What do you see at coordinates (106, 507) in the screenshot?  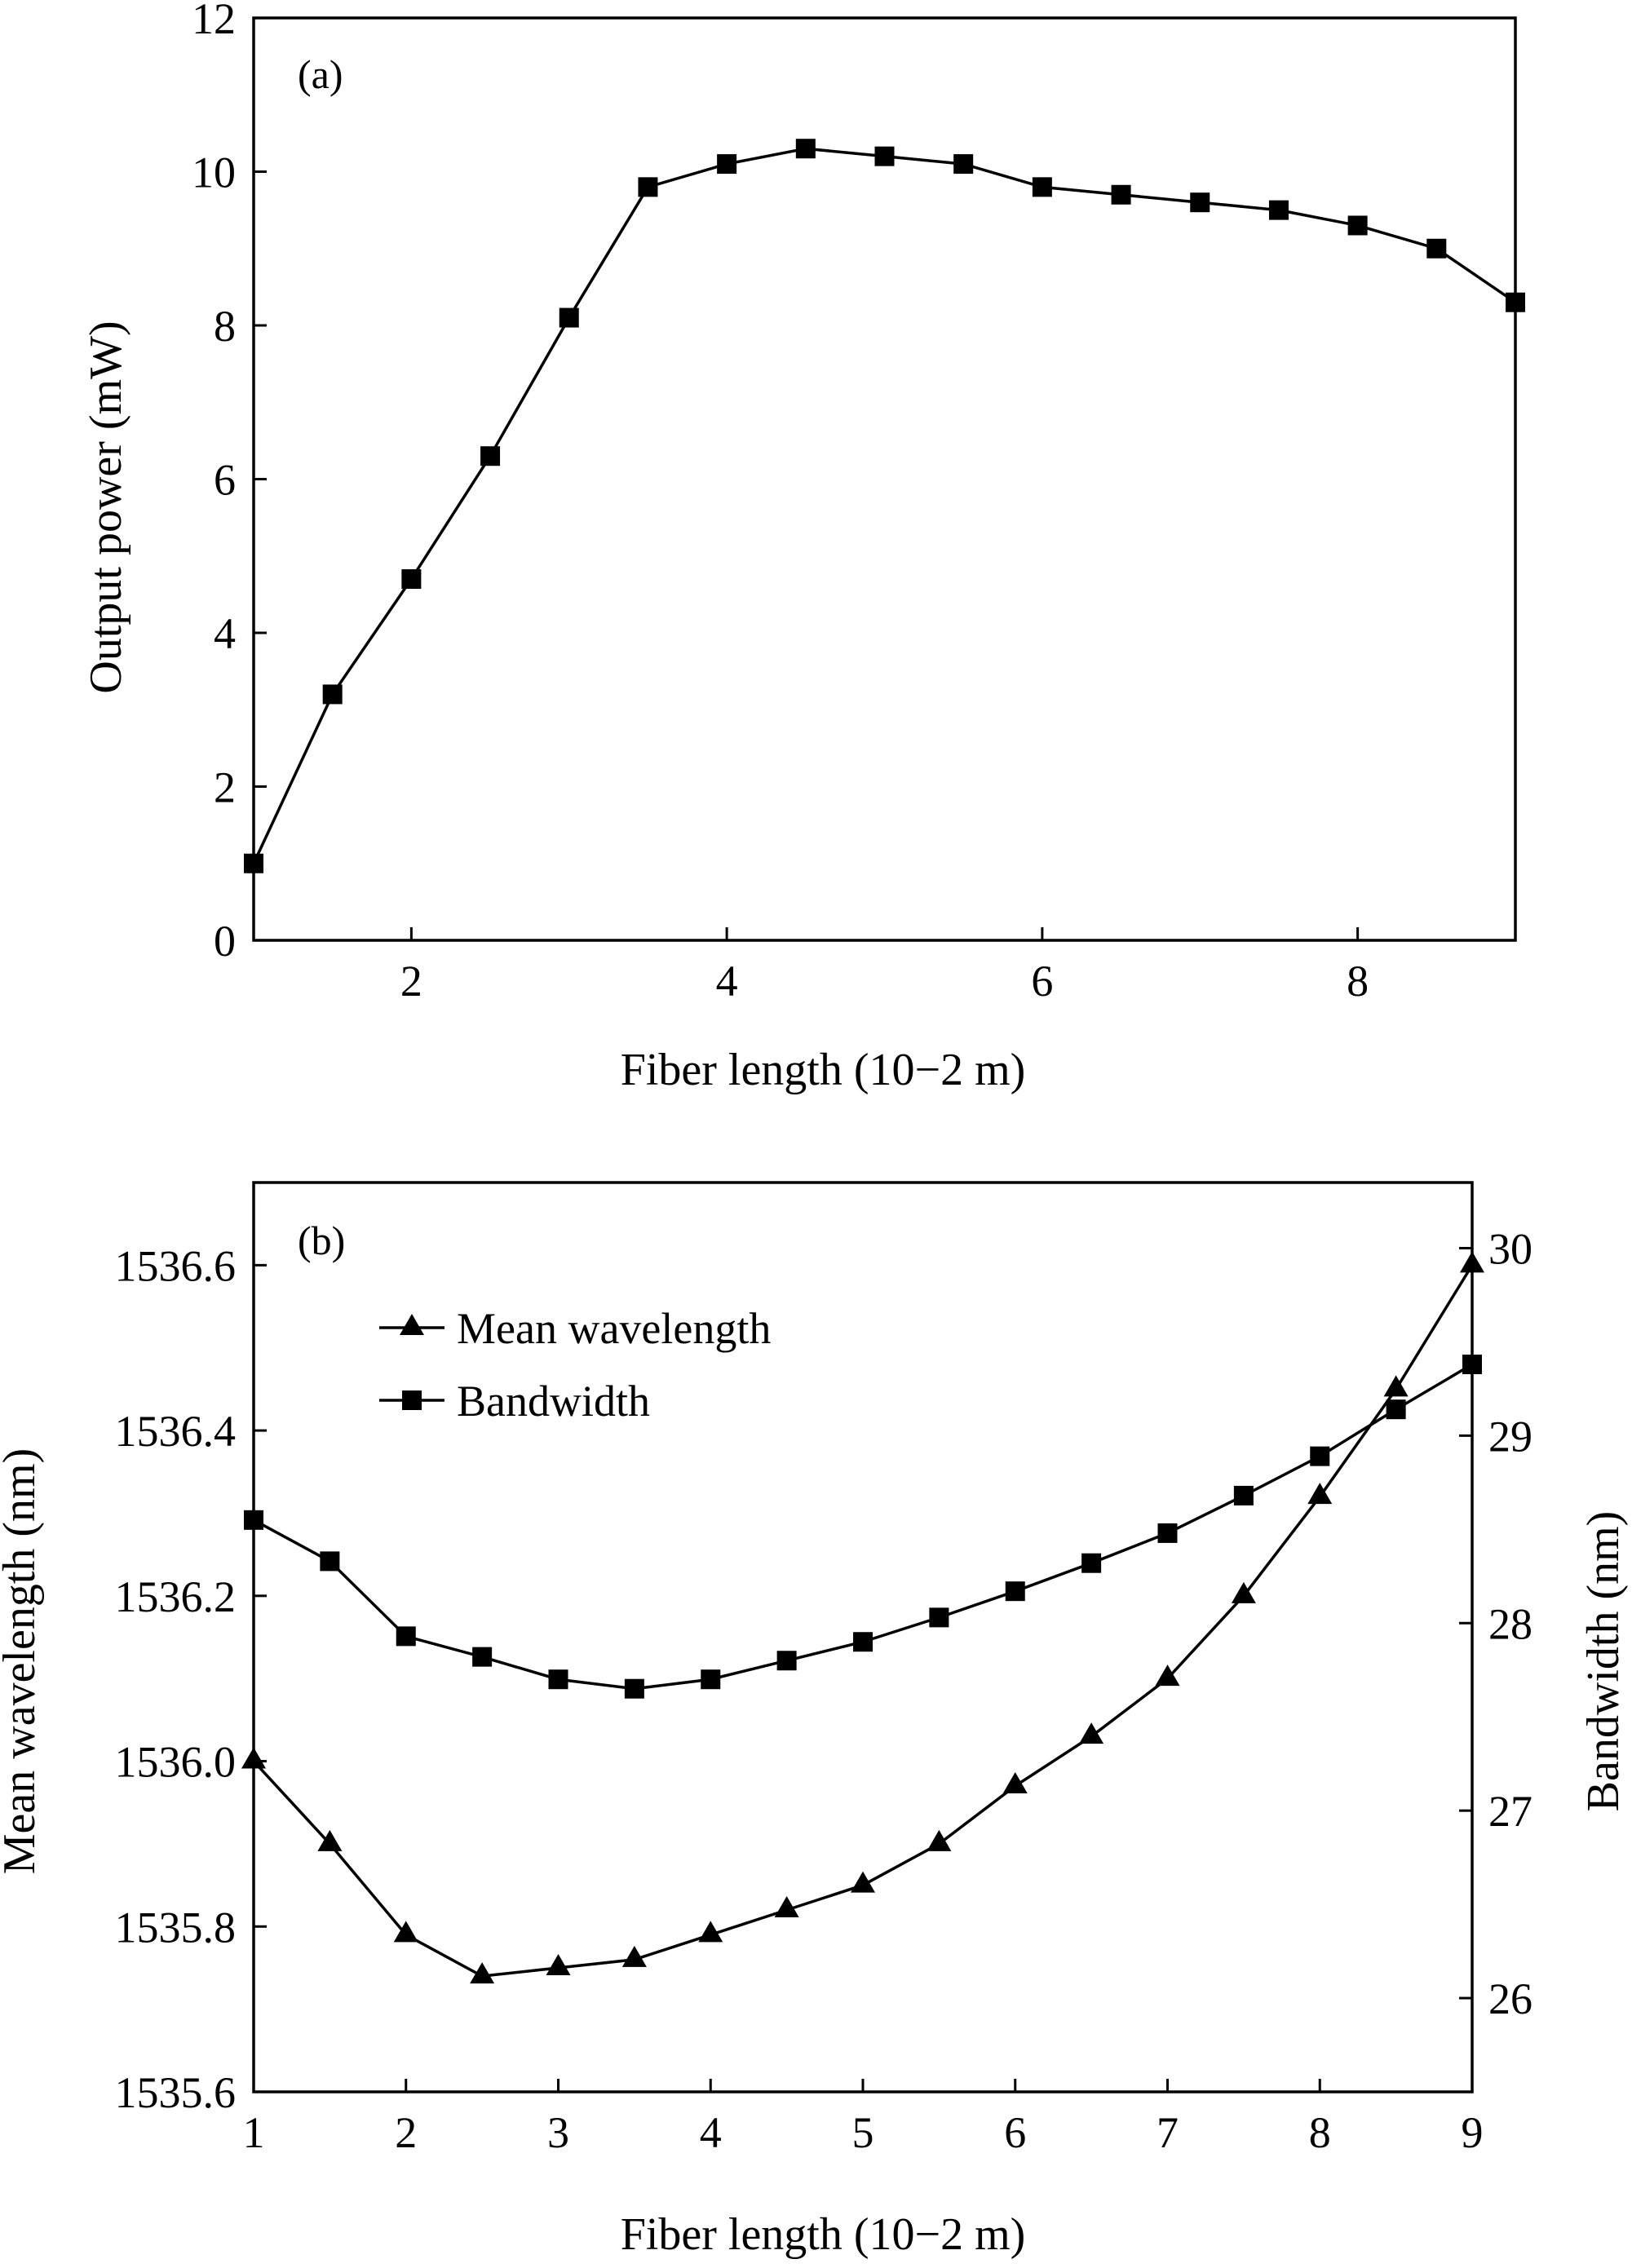 I see `panel-a-y-axis-title: Output power (mW)` at bounding box center [106, 507].